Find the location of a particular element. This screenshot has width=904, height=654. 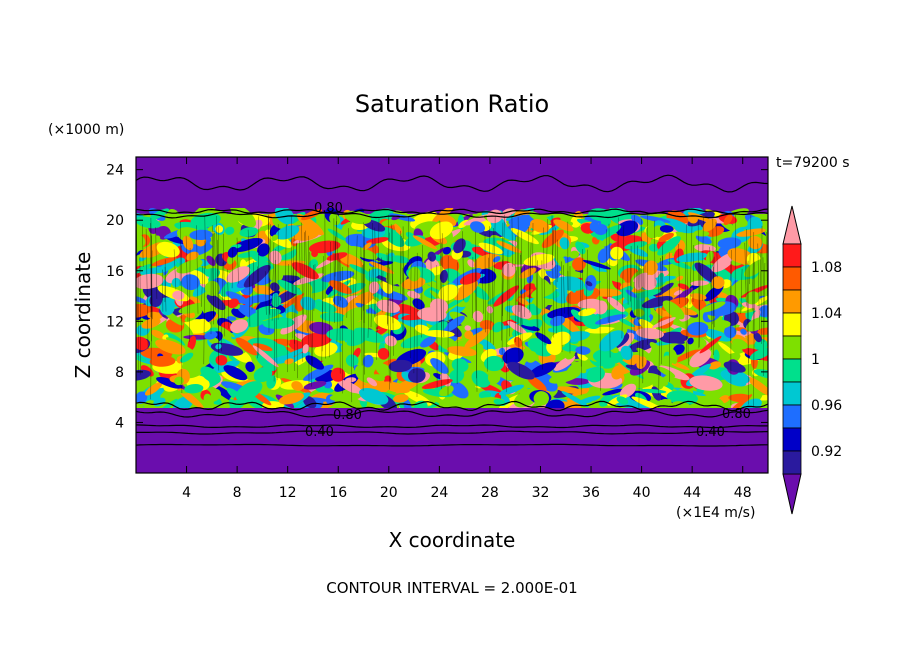

x-tick-label: 32 is located at coordinates (541, 493).